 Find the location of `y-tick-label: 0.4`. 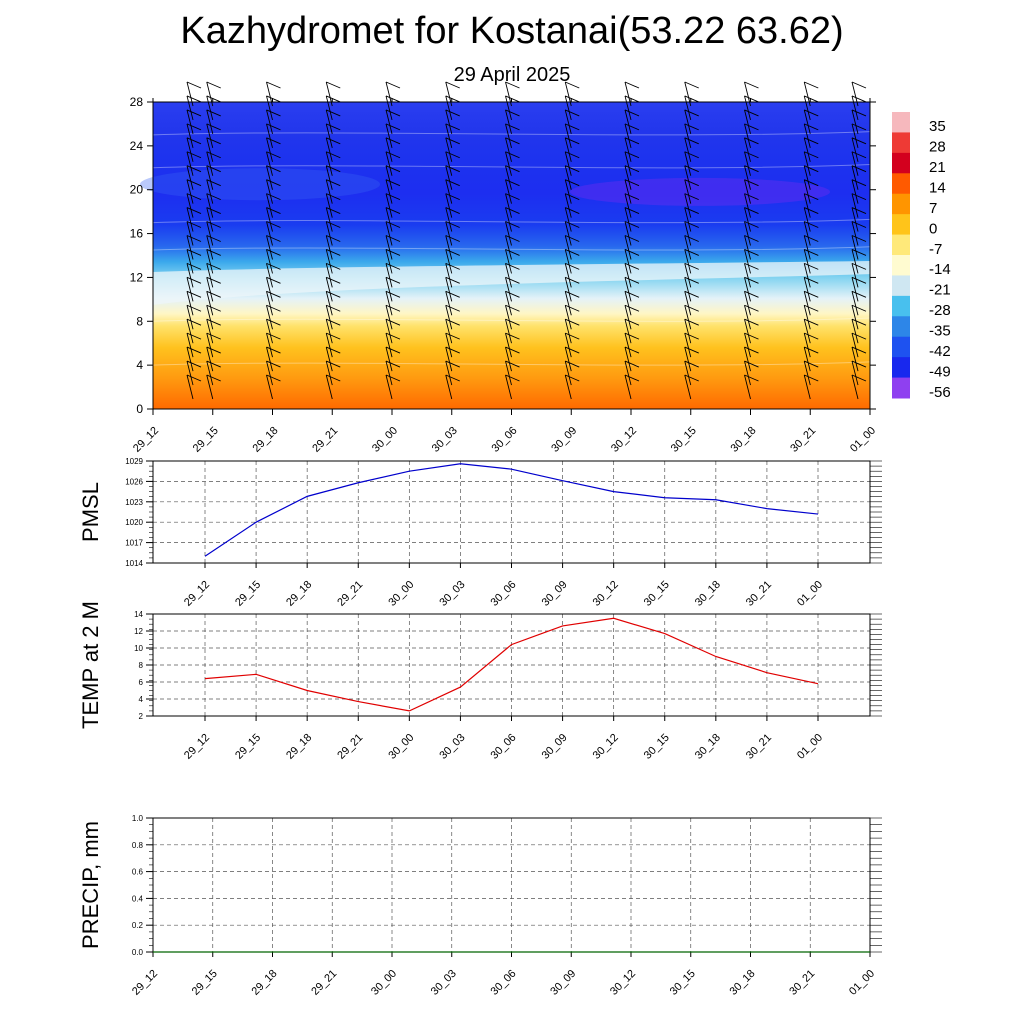

y-tick-label: 0.4 is located at coordinates (138, 898).